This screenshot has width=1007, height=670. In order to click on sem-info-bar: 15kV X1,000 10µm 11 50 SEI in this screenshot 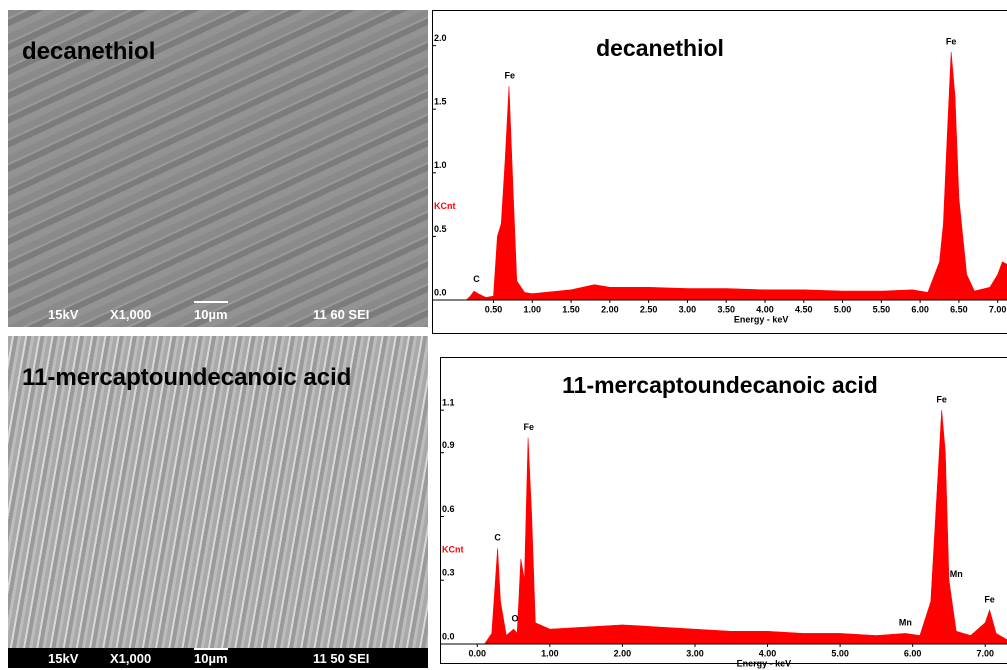, I will do `click(218, 658)`.